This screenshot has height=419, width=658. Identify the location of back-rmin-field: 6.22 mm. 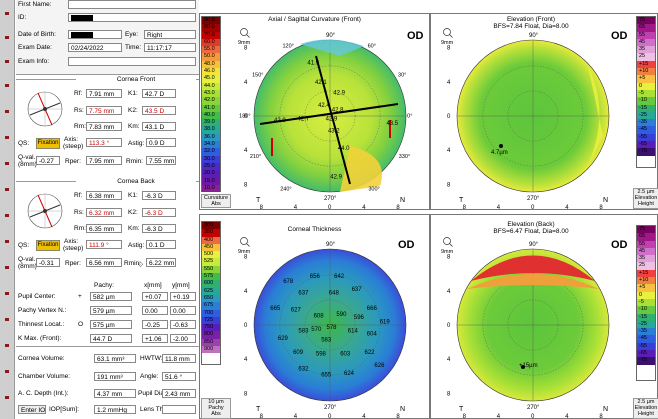
(161, 262).